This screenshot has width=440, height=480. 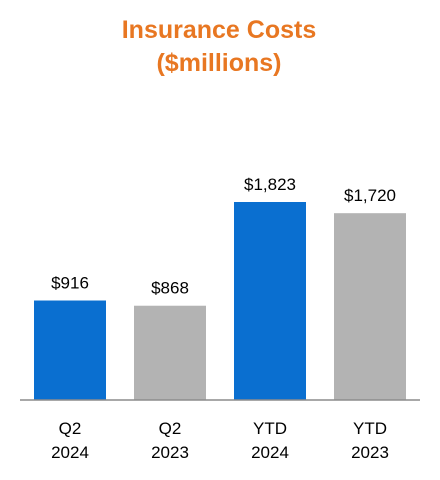 I want to click on value-label-1: $916, so click(x=70, y=283).